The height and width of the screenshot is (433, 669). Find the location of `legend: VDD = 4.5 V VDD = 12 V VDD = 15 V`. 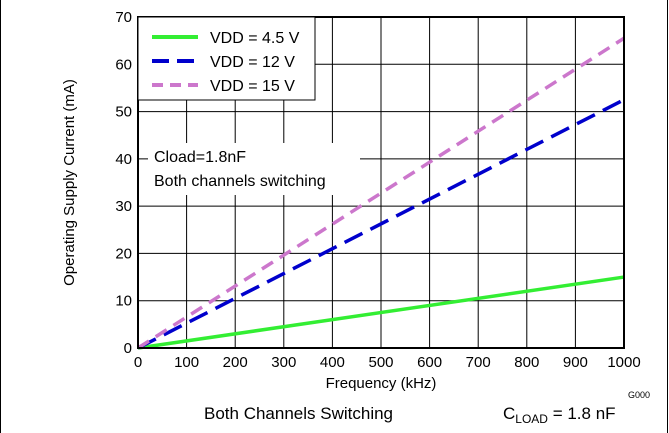

legend: VDD = 4.5 V VDD = 12 V VDD = 15 V is located at coordinates (226, 58).